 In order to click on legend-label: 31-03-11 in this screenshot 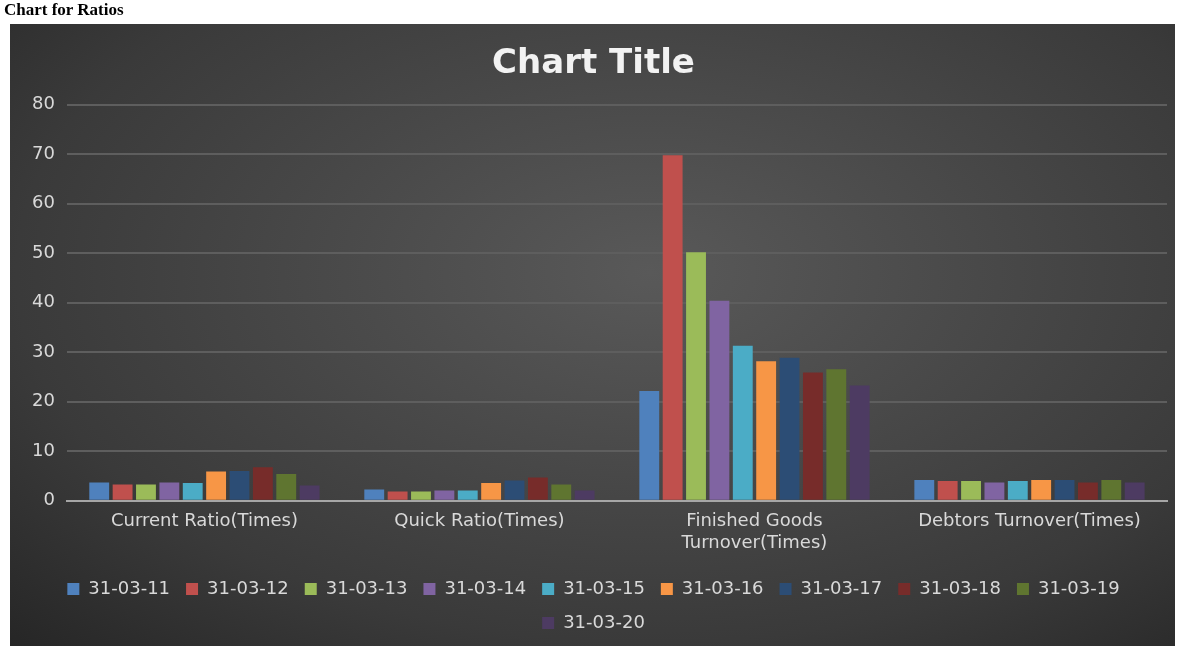, I will do `click(129, 587)`.